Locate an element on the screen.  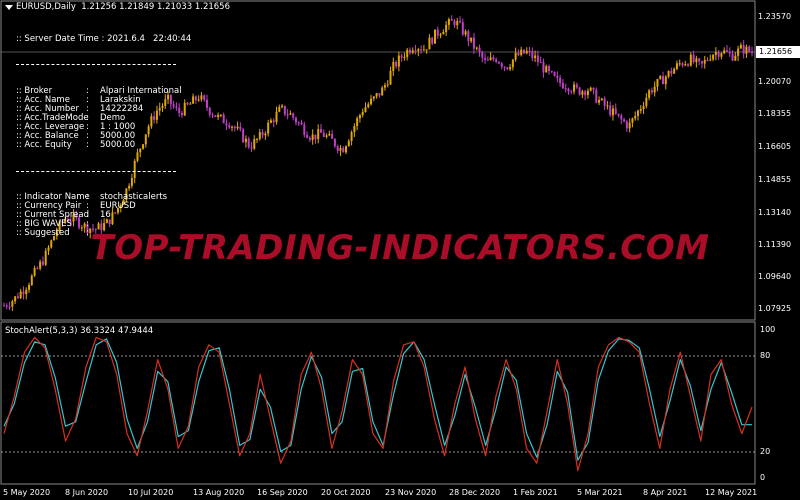
account-key: :: Acc. Number is located at coordinates (47, 108).